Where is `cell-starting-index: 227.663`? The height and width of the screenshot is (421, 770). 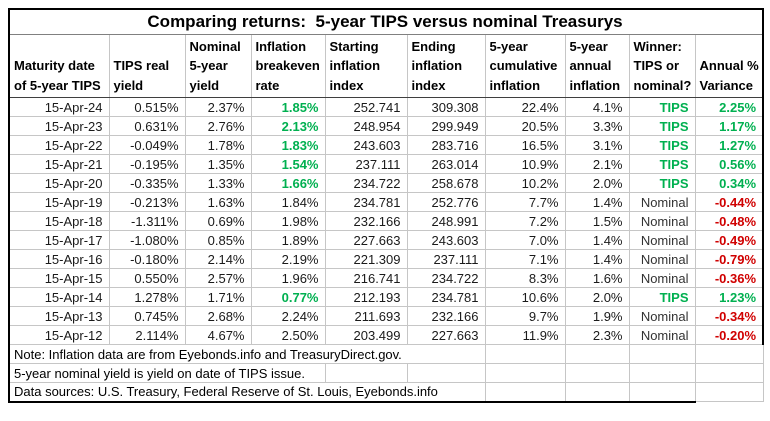 cell-starting-index: 227.663 is located at coordinates (366, 240).